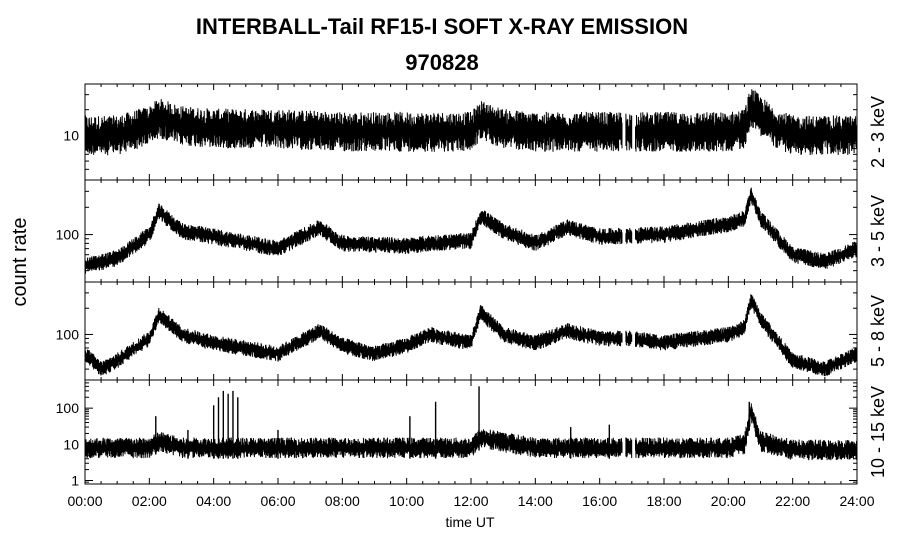  I want to click on y-tick-label-4-2: 10, so click(71, 444).